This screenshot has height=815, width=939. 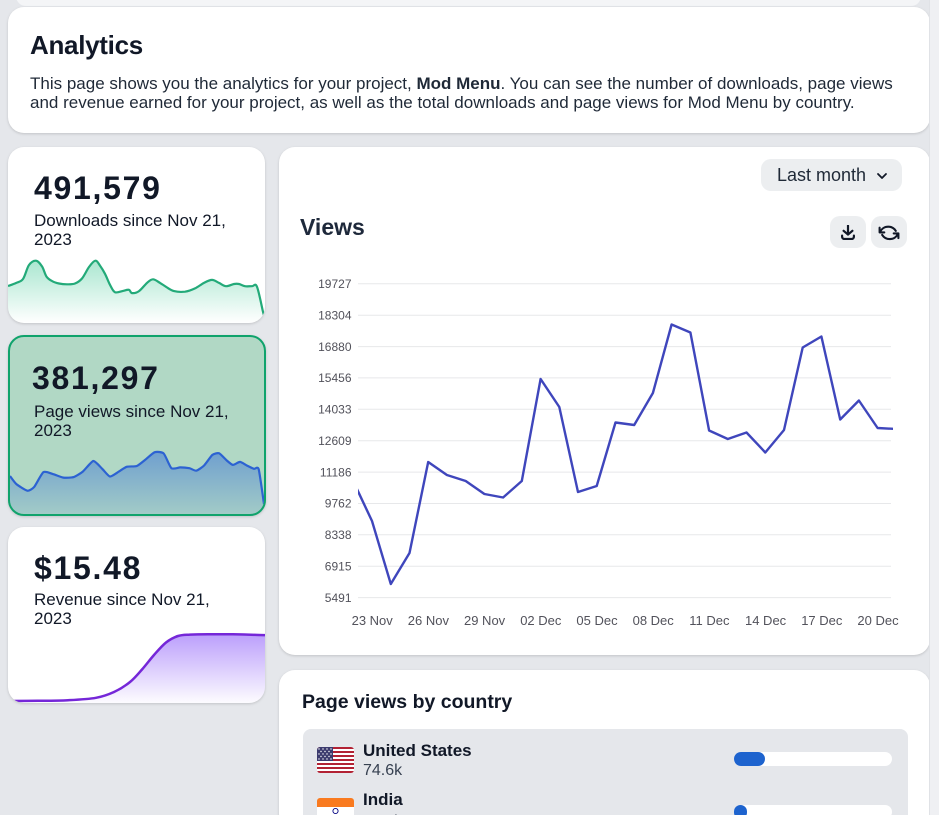 I want to click on svg-text: 23 Nov, so click(x=373, y=620).